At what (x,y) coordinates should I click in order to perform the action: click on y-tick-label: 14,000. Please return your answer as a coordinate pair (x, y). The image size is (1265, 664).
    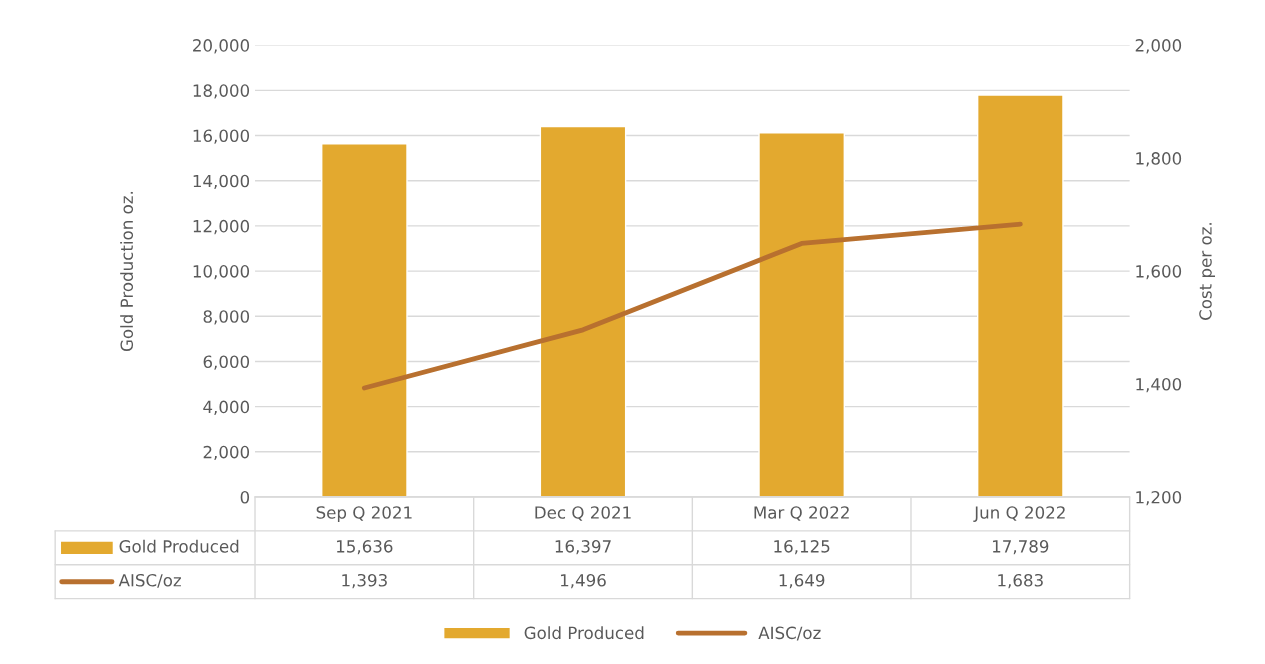
    Looking at the image, I should click on (221, 181).